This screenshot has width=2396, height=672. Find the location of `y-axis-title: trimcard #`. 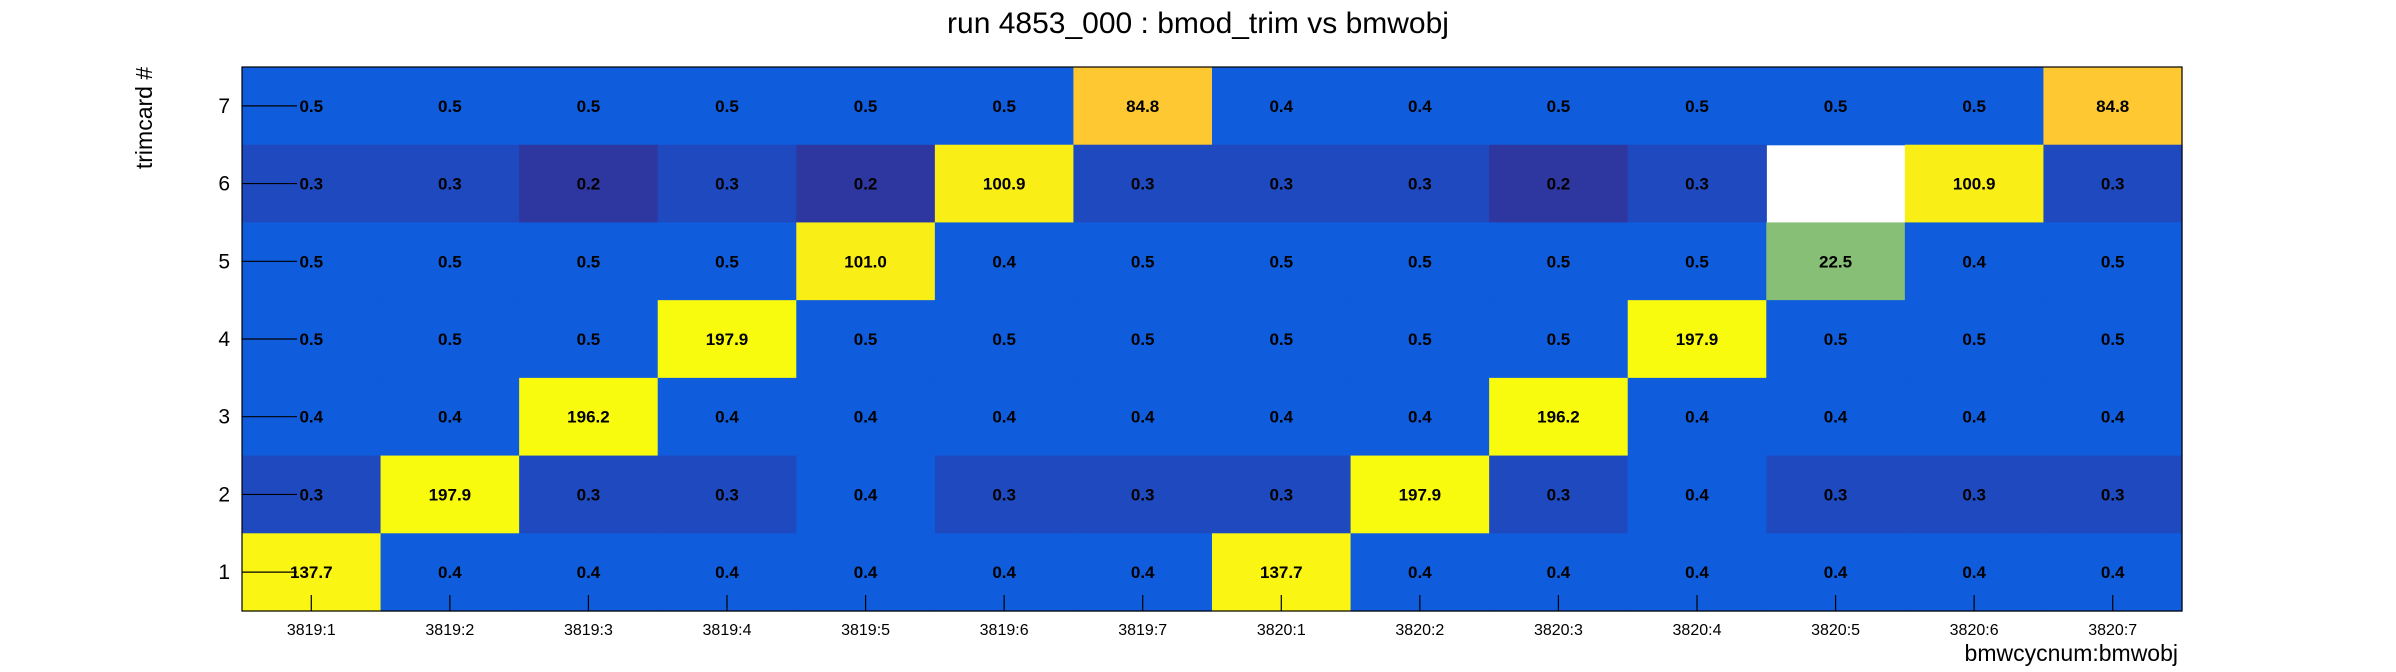

y-axis-title: trimcard # is located at coordinates (144, 118).